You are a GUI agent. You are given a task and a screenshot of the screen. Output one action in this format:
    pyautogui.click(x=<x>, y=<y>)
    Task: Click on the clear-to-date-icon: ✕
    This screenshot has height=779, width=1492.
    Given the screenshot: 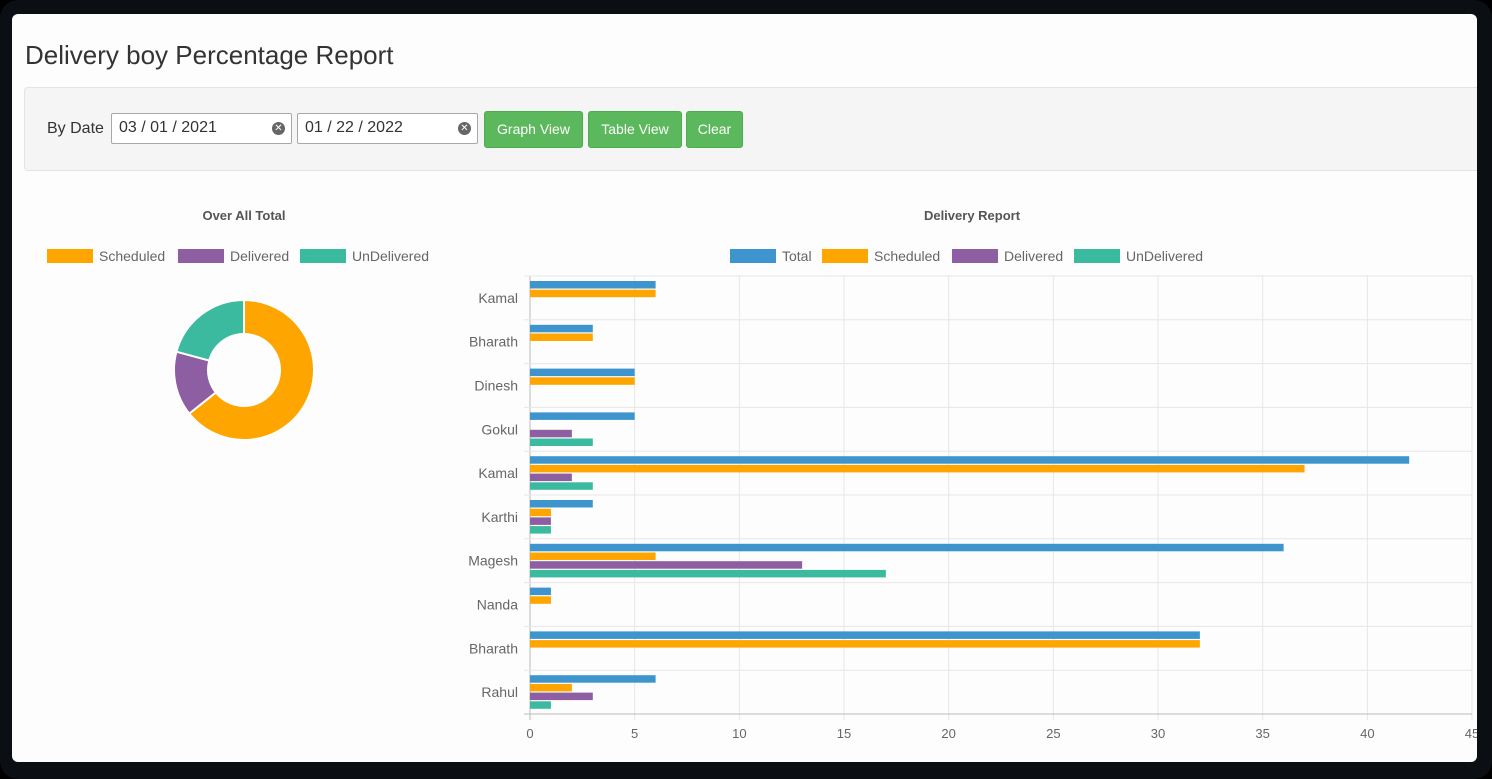 What is the action you would take?
    pyautogui.click(x=464, y=128)
    